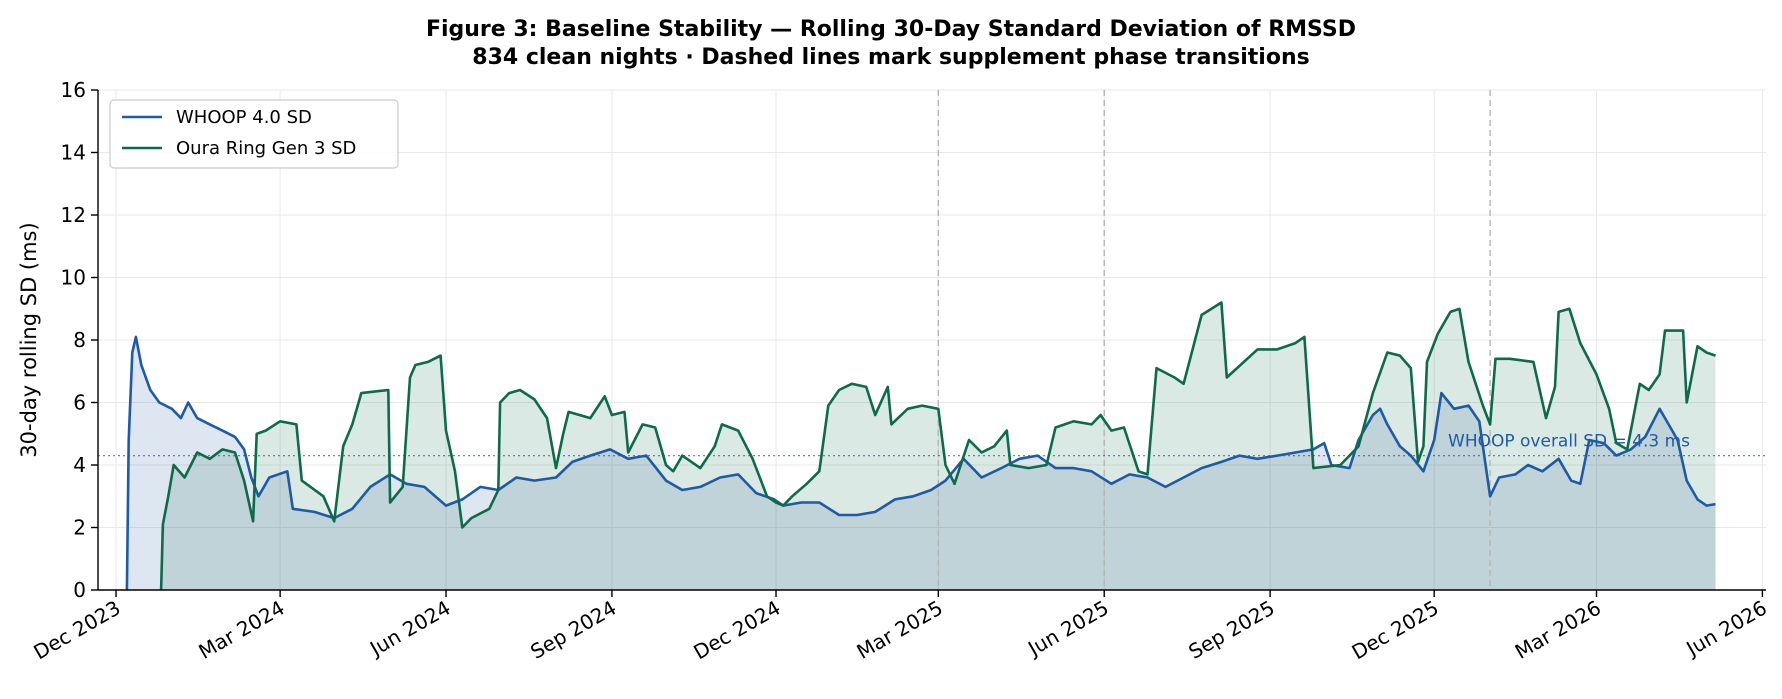 The width and height of the screenshot is (1782, 699). What do you see at coordinates (79, 465) in the screenshot?
I see `y-tick-label: 4` at bounding box center [79, 465].